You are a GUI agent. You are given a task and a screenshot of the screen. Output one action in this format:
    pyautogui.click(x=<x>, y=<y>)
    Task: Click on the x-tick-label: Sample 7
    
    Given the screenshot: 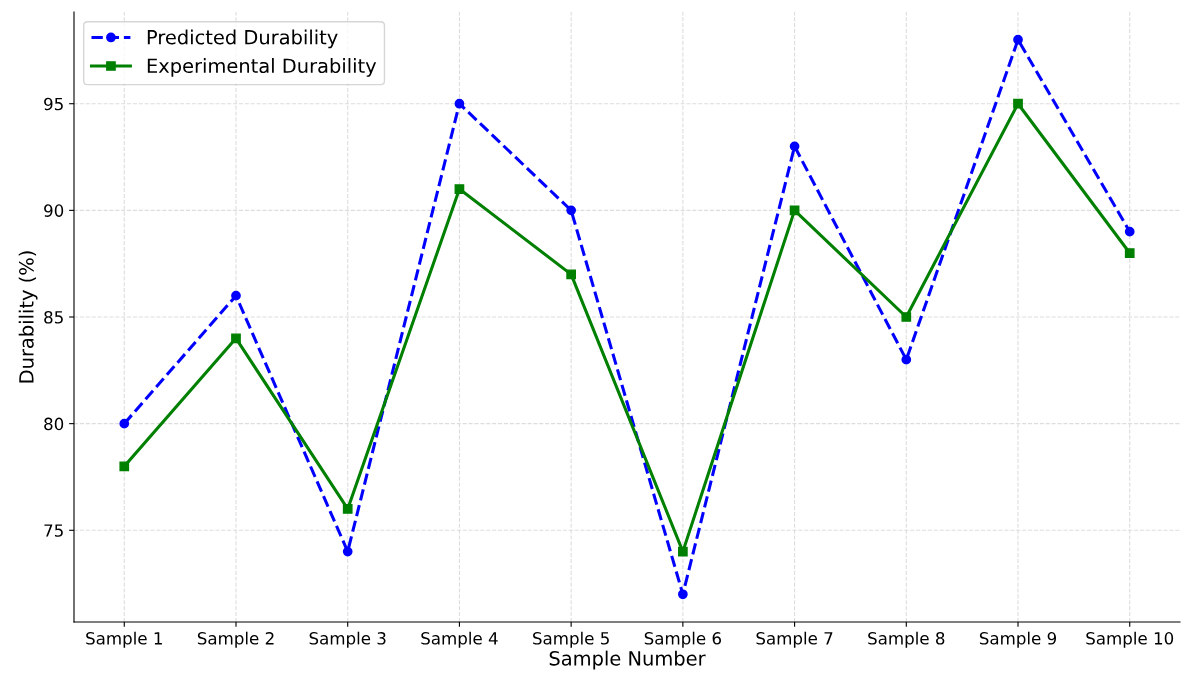 What is the action you would take?
    pyautogui.click(x=794, y=639)
    